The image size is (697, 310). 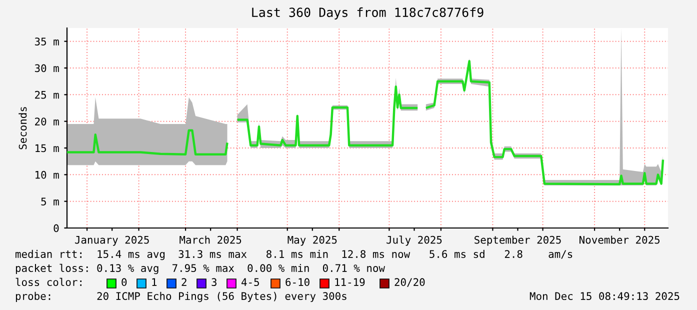 What do you see at coordinates (56, 228) in the screenshot?
I see `y-tick-label: 0` at bounding box center [56, 228].